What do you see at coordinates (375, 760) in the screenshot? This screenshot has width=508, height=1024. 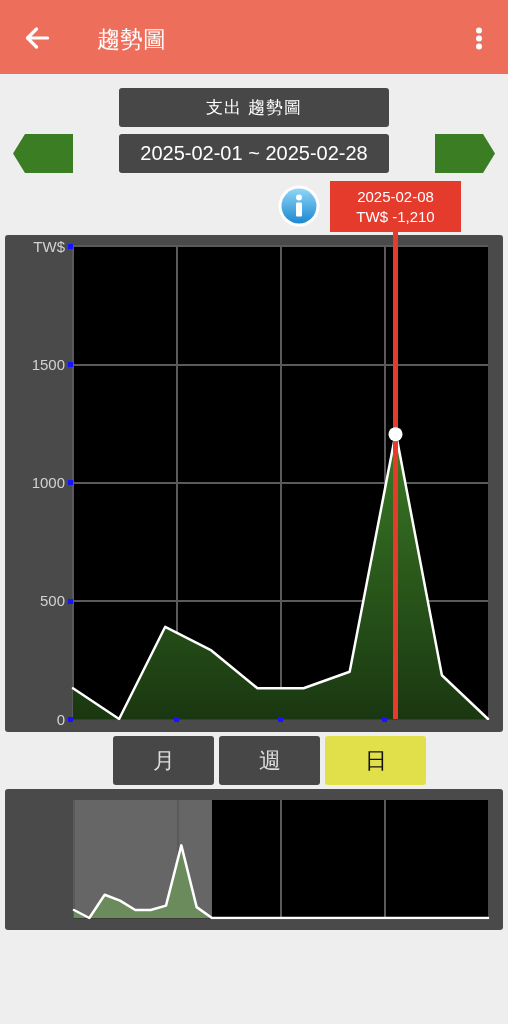 I see `text: 日` at bounding box center [375, 760].